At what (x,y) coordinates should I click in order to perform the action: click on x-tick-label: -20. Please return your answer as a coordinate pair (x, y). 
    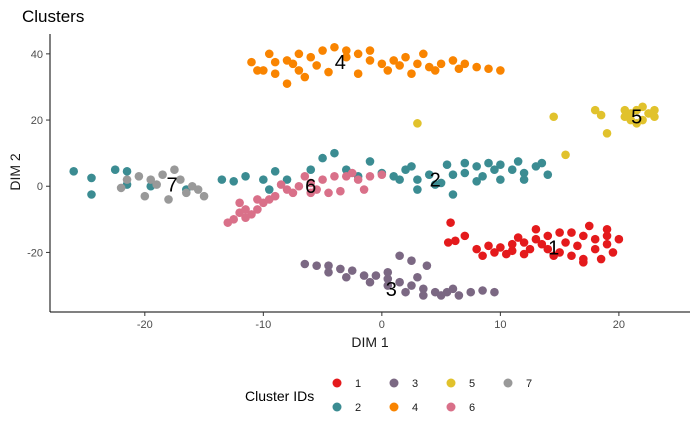
    Looking at the image, I should click on (145, 325).